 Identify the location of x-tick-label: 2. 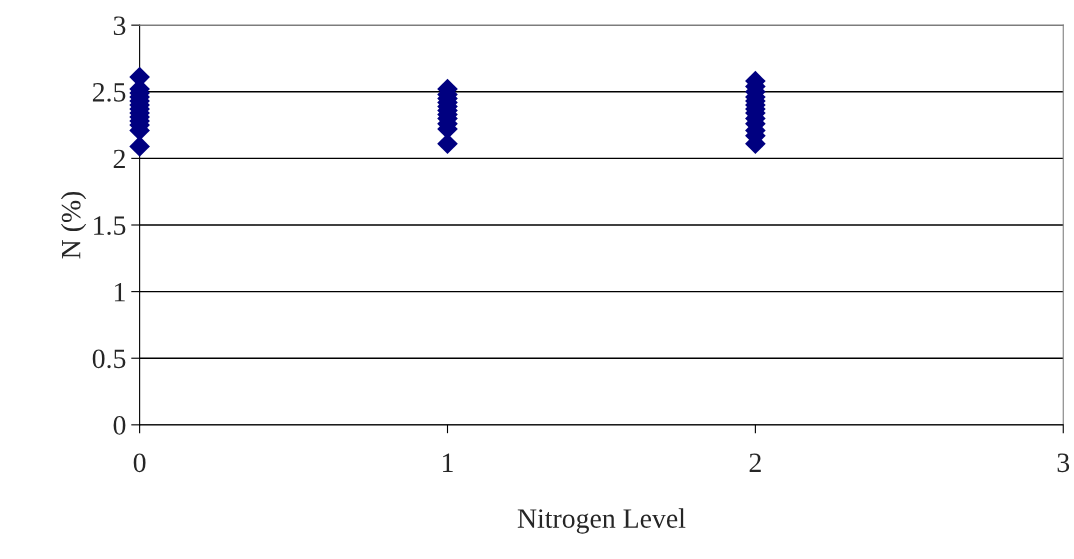
(755, 462).